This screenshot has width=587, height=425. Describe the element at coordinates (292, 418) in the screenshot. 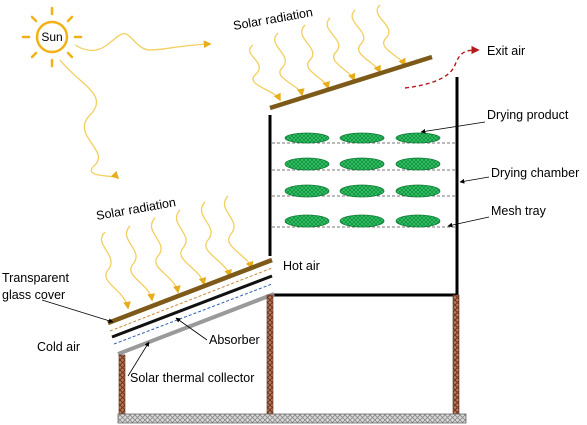

I see `ground-slab` at that location.